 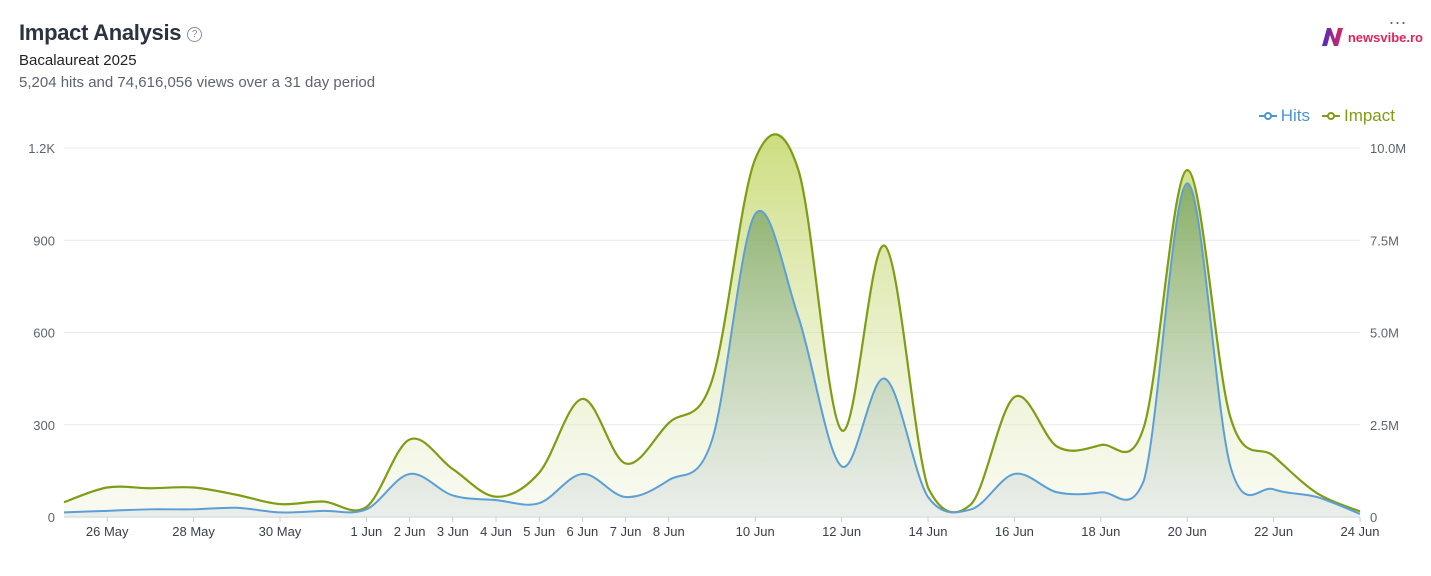 I want to click on chart-legend: Hits Impact, so click(x=1326, y=116).